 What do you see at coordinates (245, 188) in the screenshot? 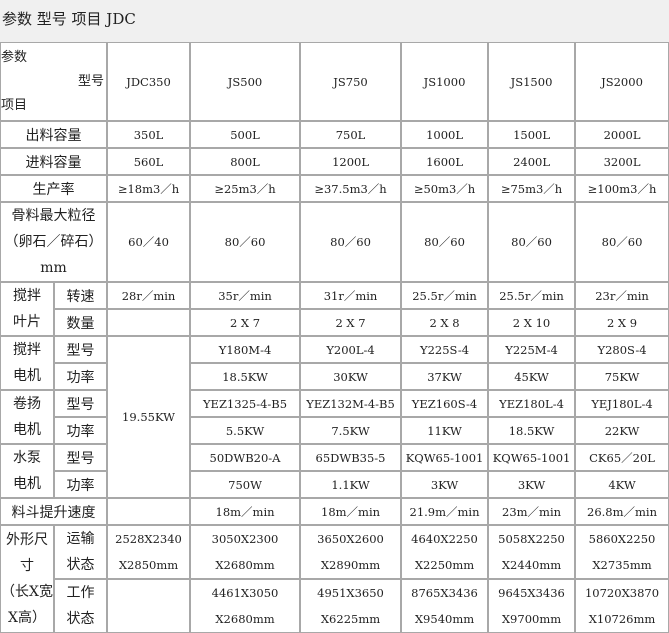
I see `value-cell: ≥25m3／h` at bounding box center [245, 188].